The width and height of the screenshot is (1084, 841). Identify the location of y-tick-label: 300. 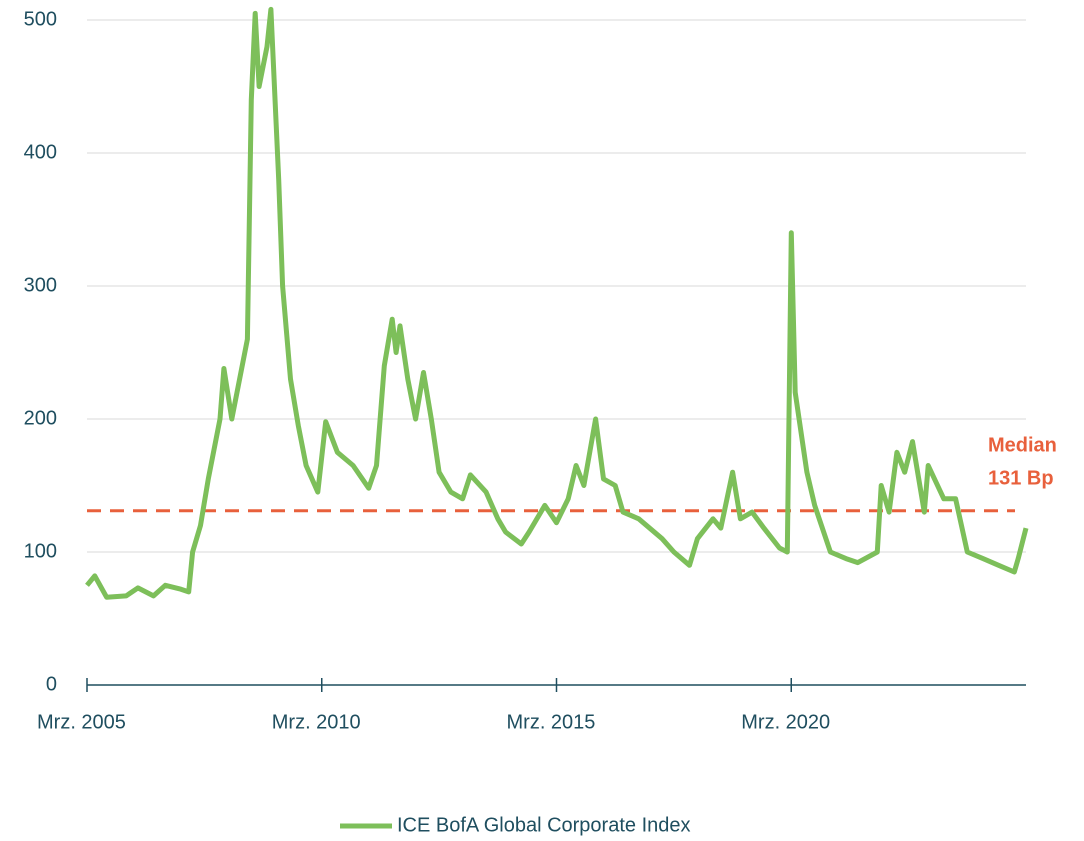
(40, 285).